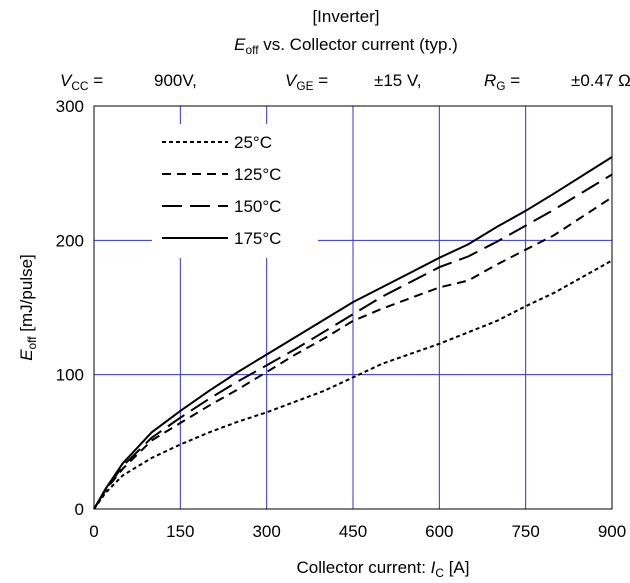 The image size is (630, 583). Describe the element at coordinates (28, 307) in the screenshot. I see `y-axis-label: Eoff [mJ/pulse]` at that location.